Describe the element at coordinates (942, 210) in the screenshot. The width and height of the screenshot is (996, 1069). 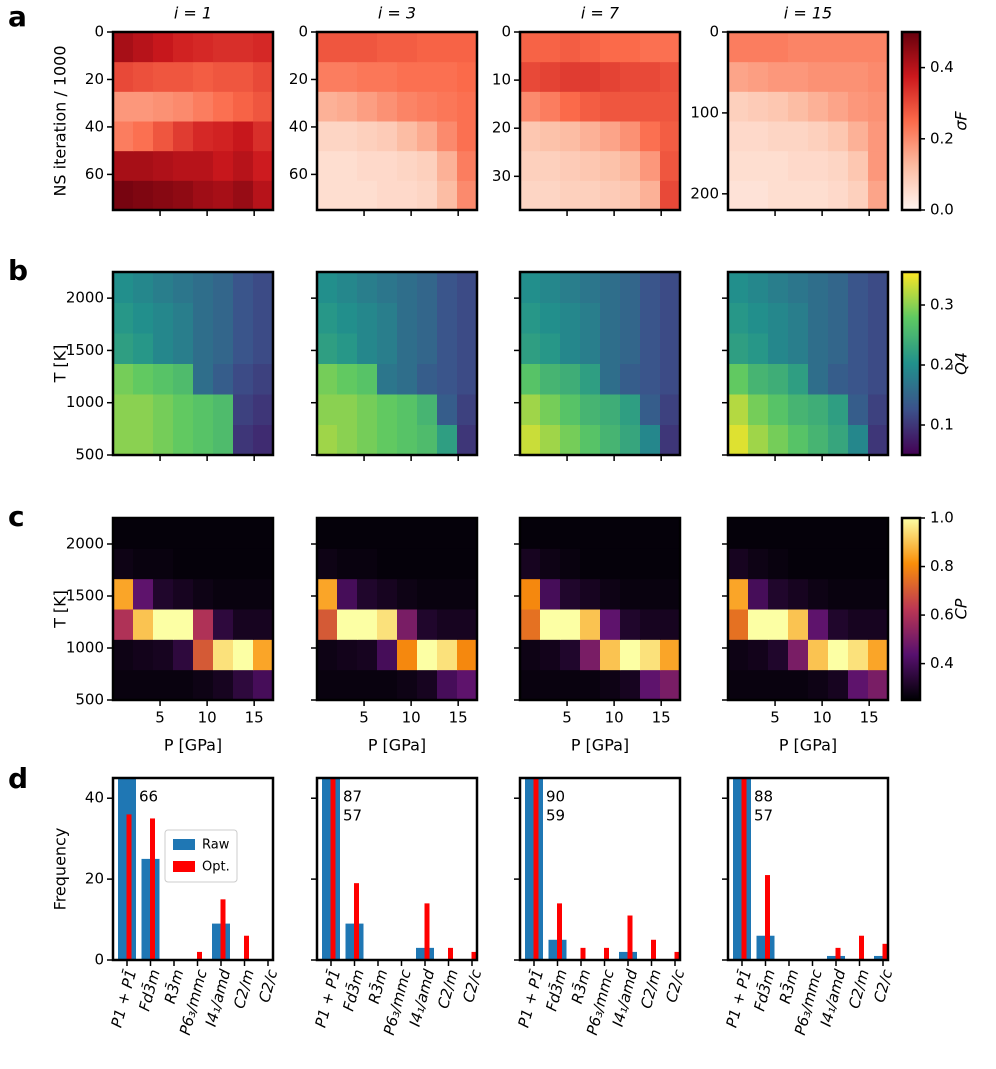
I see `colorbar-tick-label: 0.0` at that location.